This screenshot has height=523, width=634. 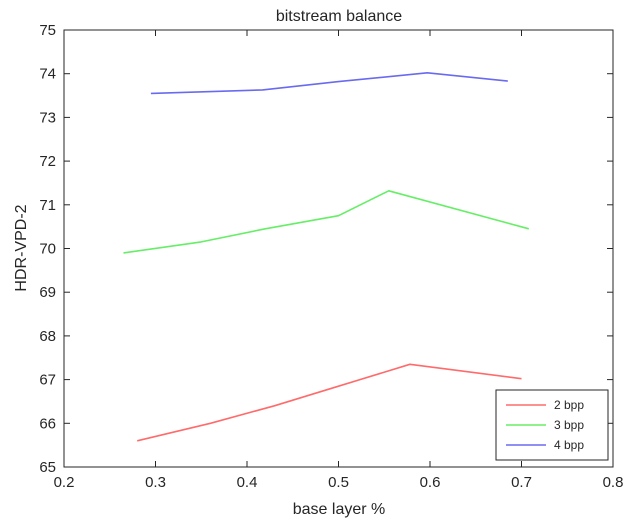 What do you see at coordinates (21, 247) in the screenshot?
I see `y-axis-label: HDR-VPD-2` at bounding box center [21, 247].